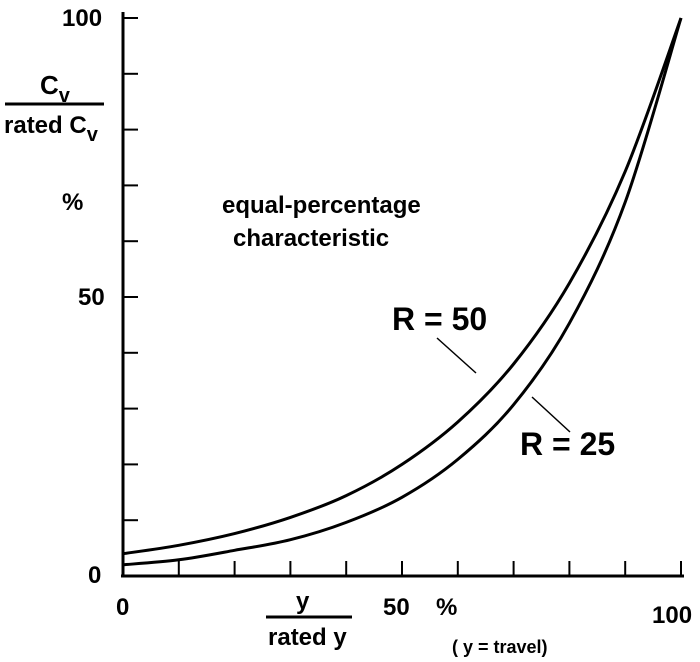  Describe the element at coordinates (439, 319) in the screenshot. I see `series-label-r50: R = 50` at that location.